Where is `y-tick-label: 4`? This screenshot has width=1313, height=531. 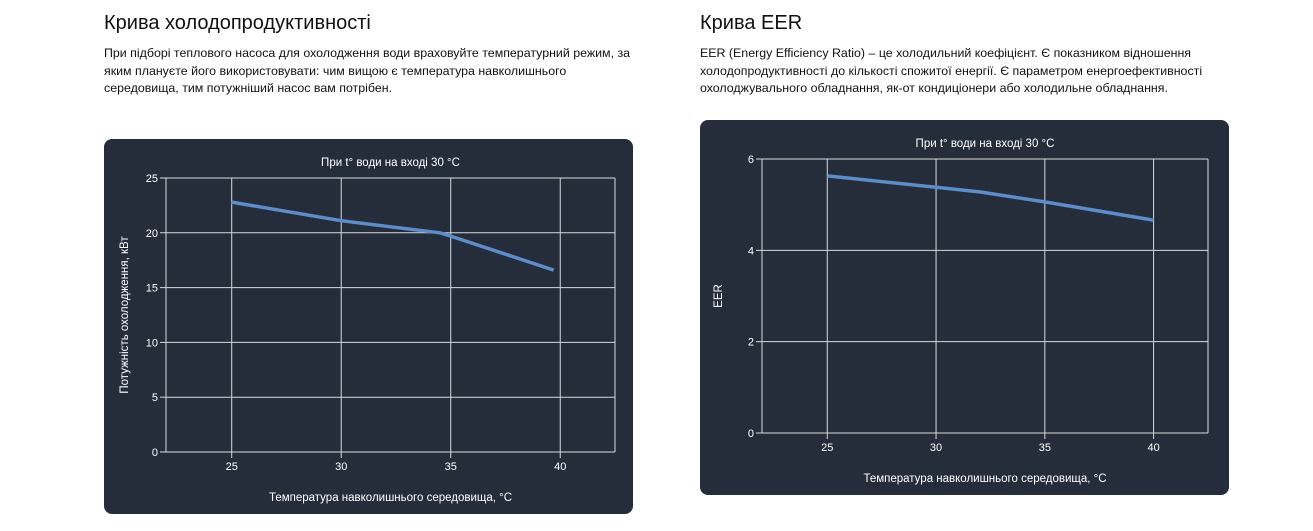
y-tick-label: 4 is located at coordinates (751, 251).